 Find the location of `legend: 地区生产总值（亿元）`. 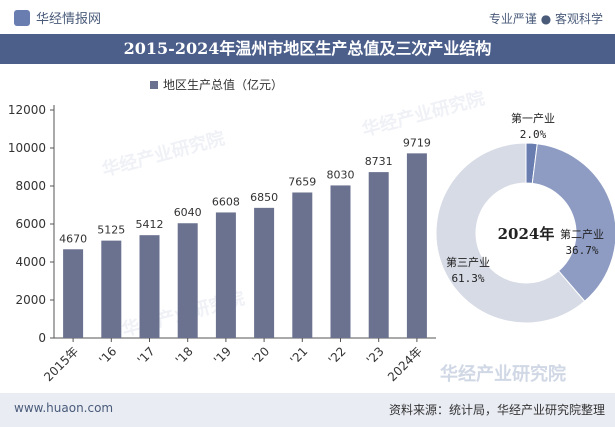

legend: 地区生产总值（亿元） is located at coordinates (216, 84).